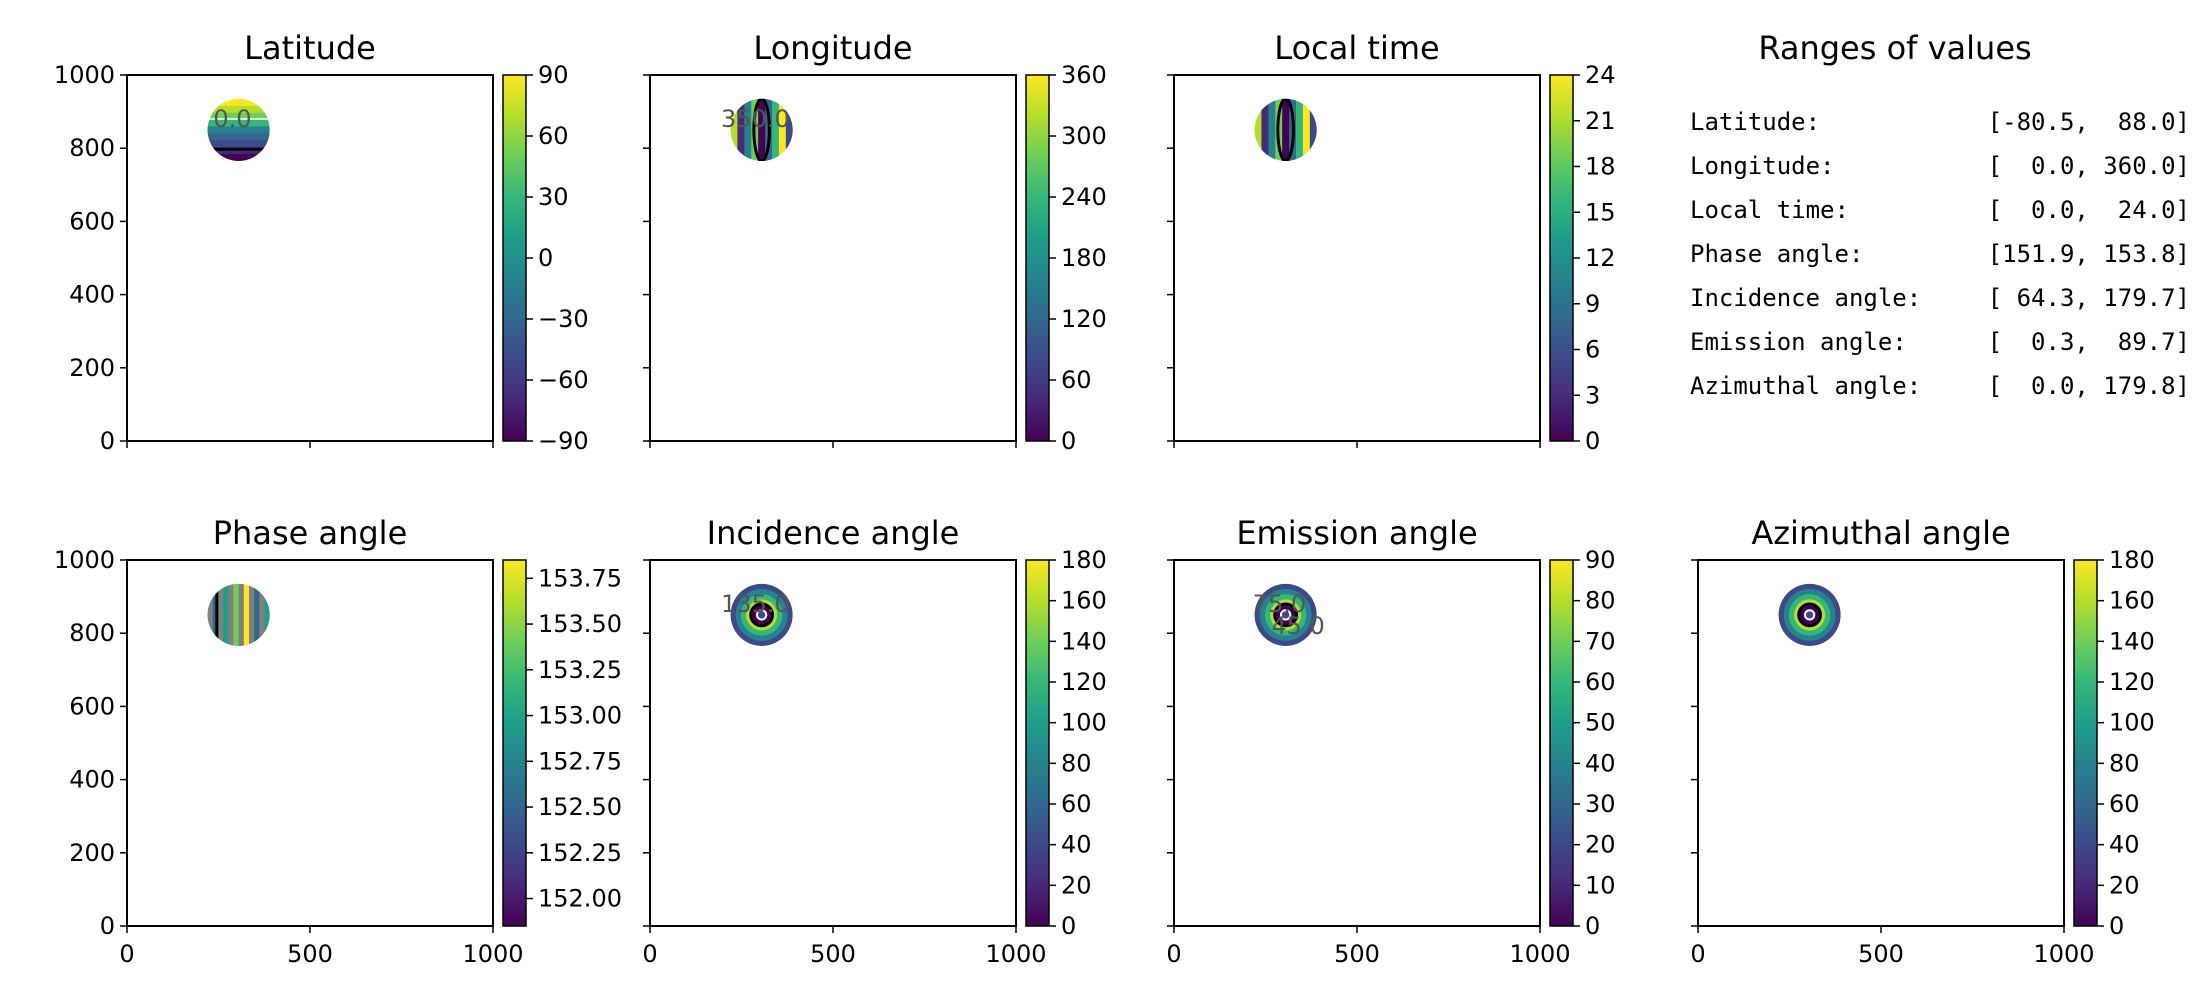 The width and height of the screenshot is (2200, 1000). Describe the element at coordinates (580, 807) in the screenshot. I see `colorbar-tick-label: 152.50` at that location.